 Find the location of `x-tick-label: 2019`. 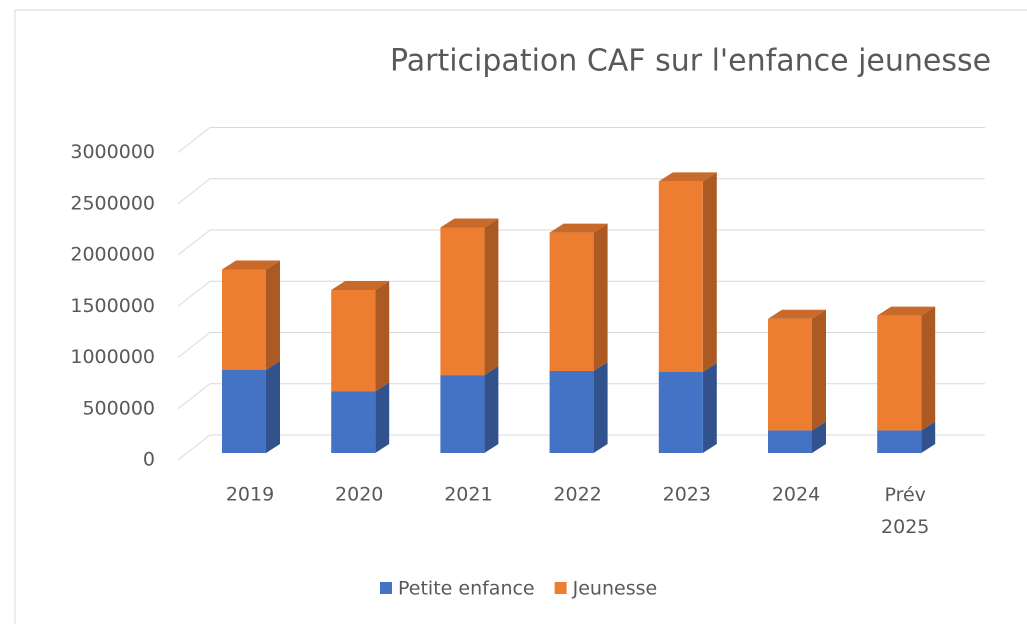

x-tick-label: 2019 is located at coordinates (250, 495).